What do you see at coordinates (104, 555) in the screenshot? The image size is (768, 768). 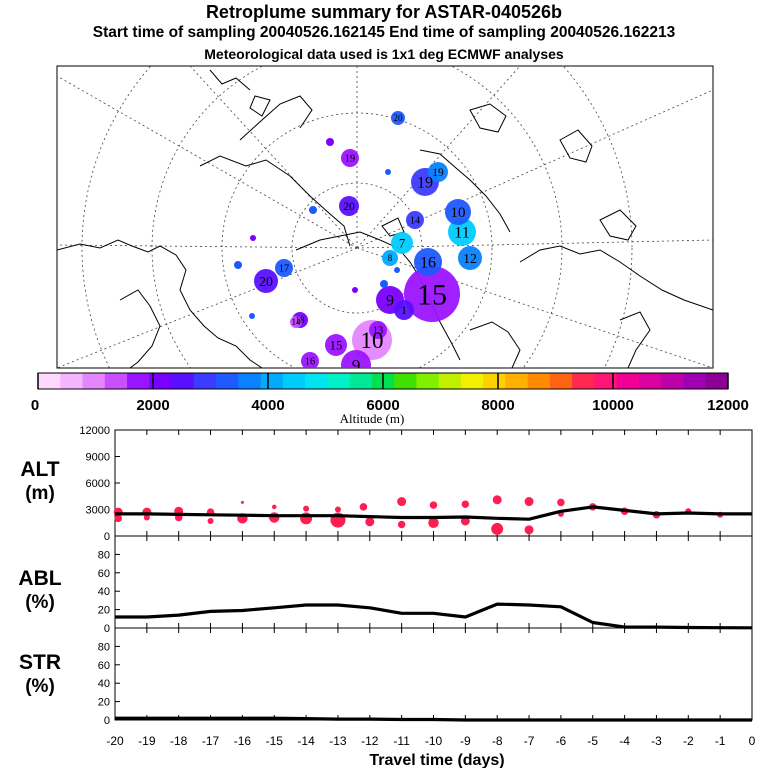 I see `y-tick-label: 80` at bounding box center [104, 555].